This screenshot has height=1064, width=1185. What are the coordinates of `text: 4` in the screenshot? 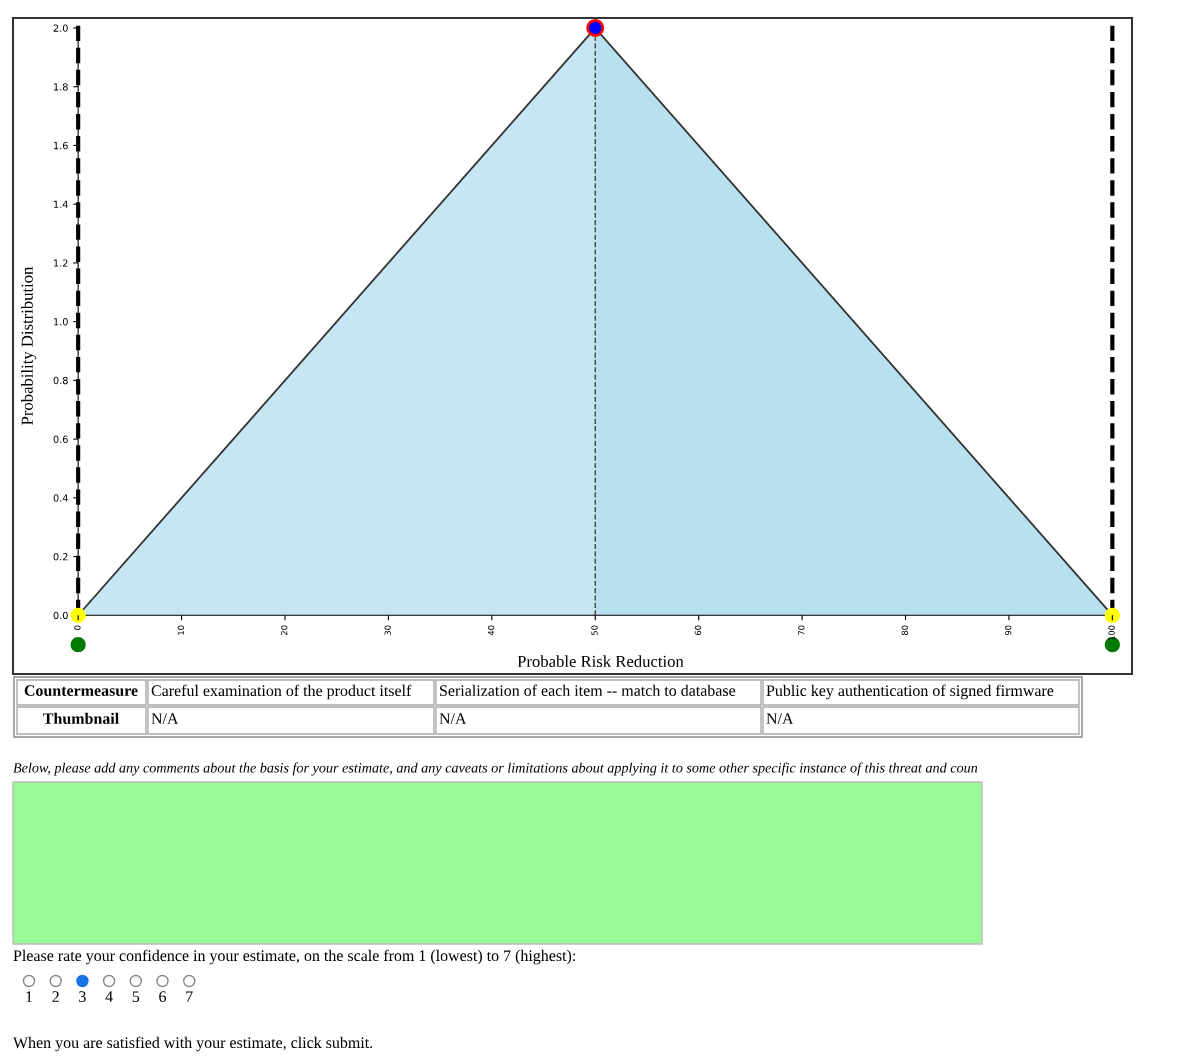 It's located at (109, 996).